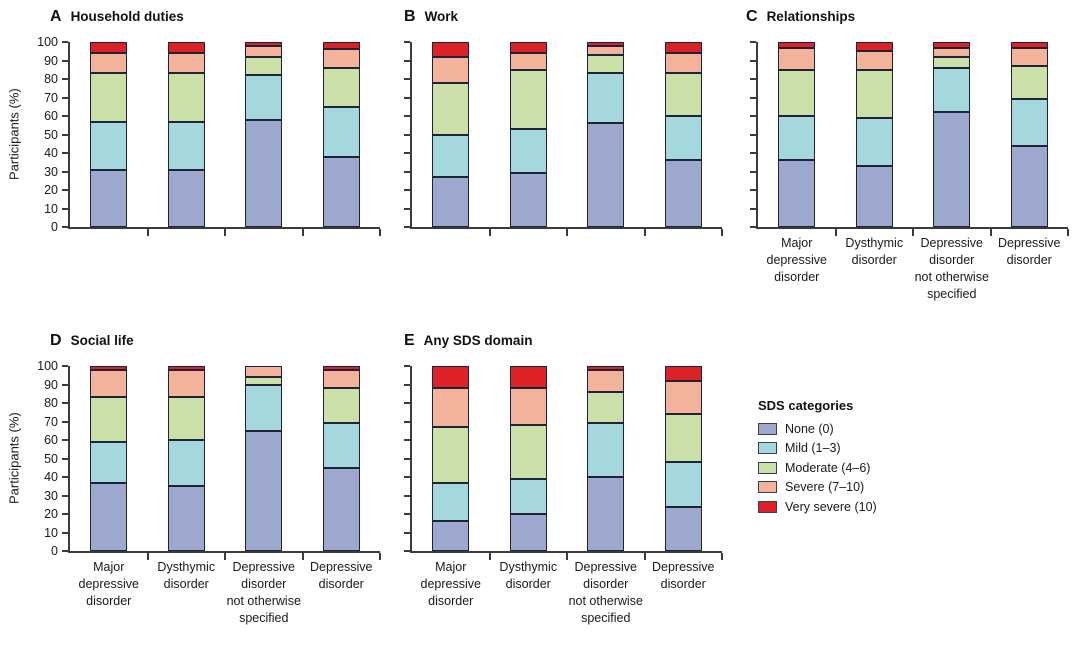 This screenshot has height=646, width=1080. Describe the element at coordinates (767, 448) in the screenshot. I see `legend-swatch-mild` at that location.